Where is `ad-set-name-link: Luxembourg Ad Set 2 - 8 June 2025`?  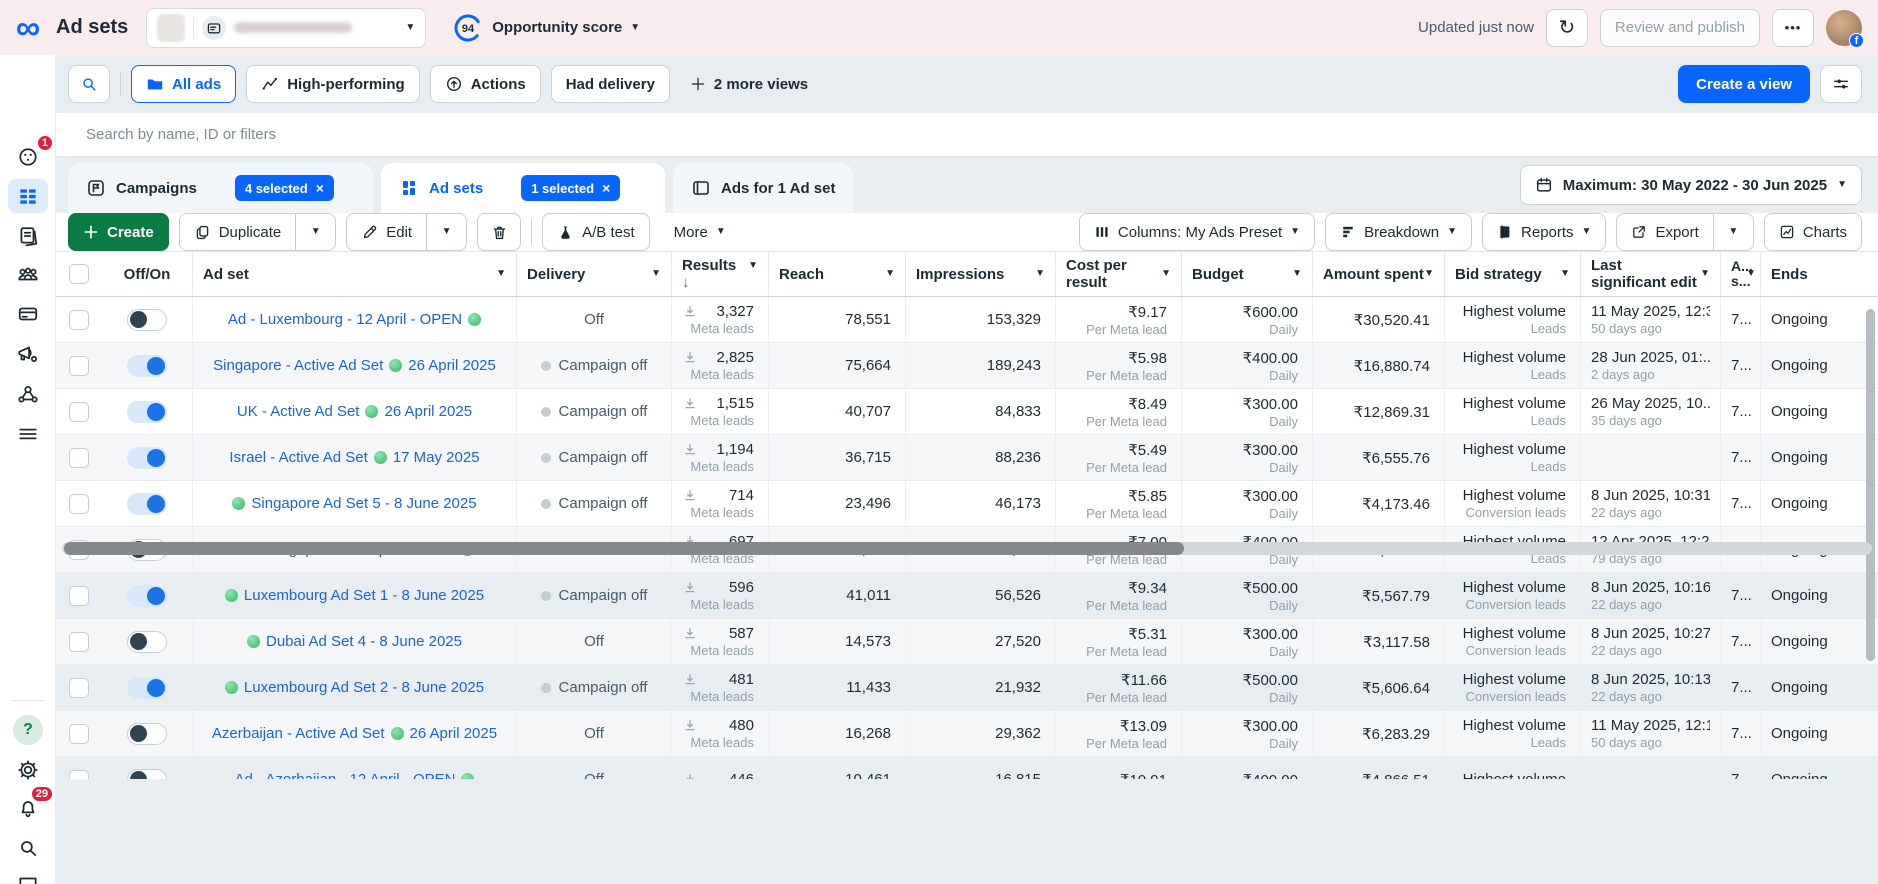
ad-set-name-link: Luxembourg Ad Set 2 - 8 June 2025 is located at coordinates (354, 687).